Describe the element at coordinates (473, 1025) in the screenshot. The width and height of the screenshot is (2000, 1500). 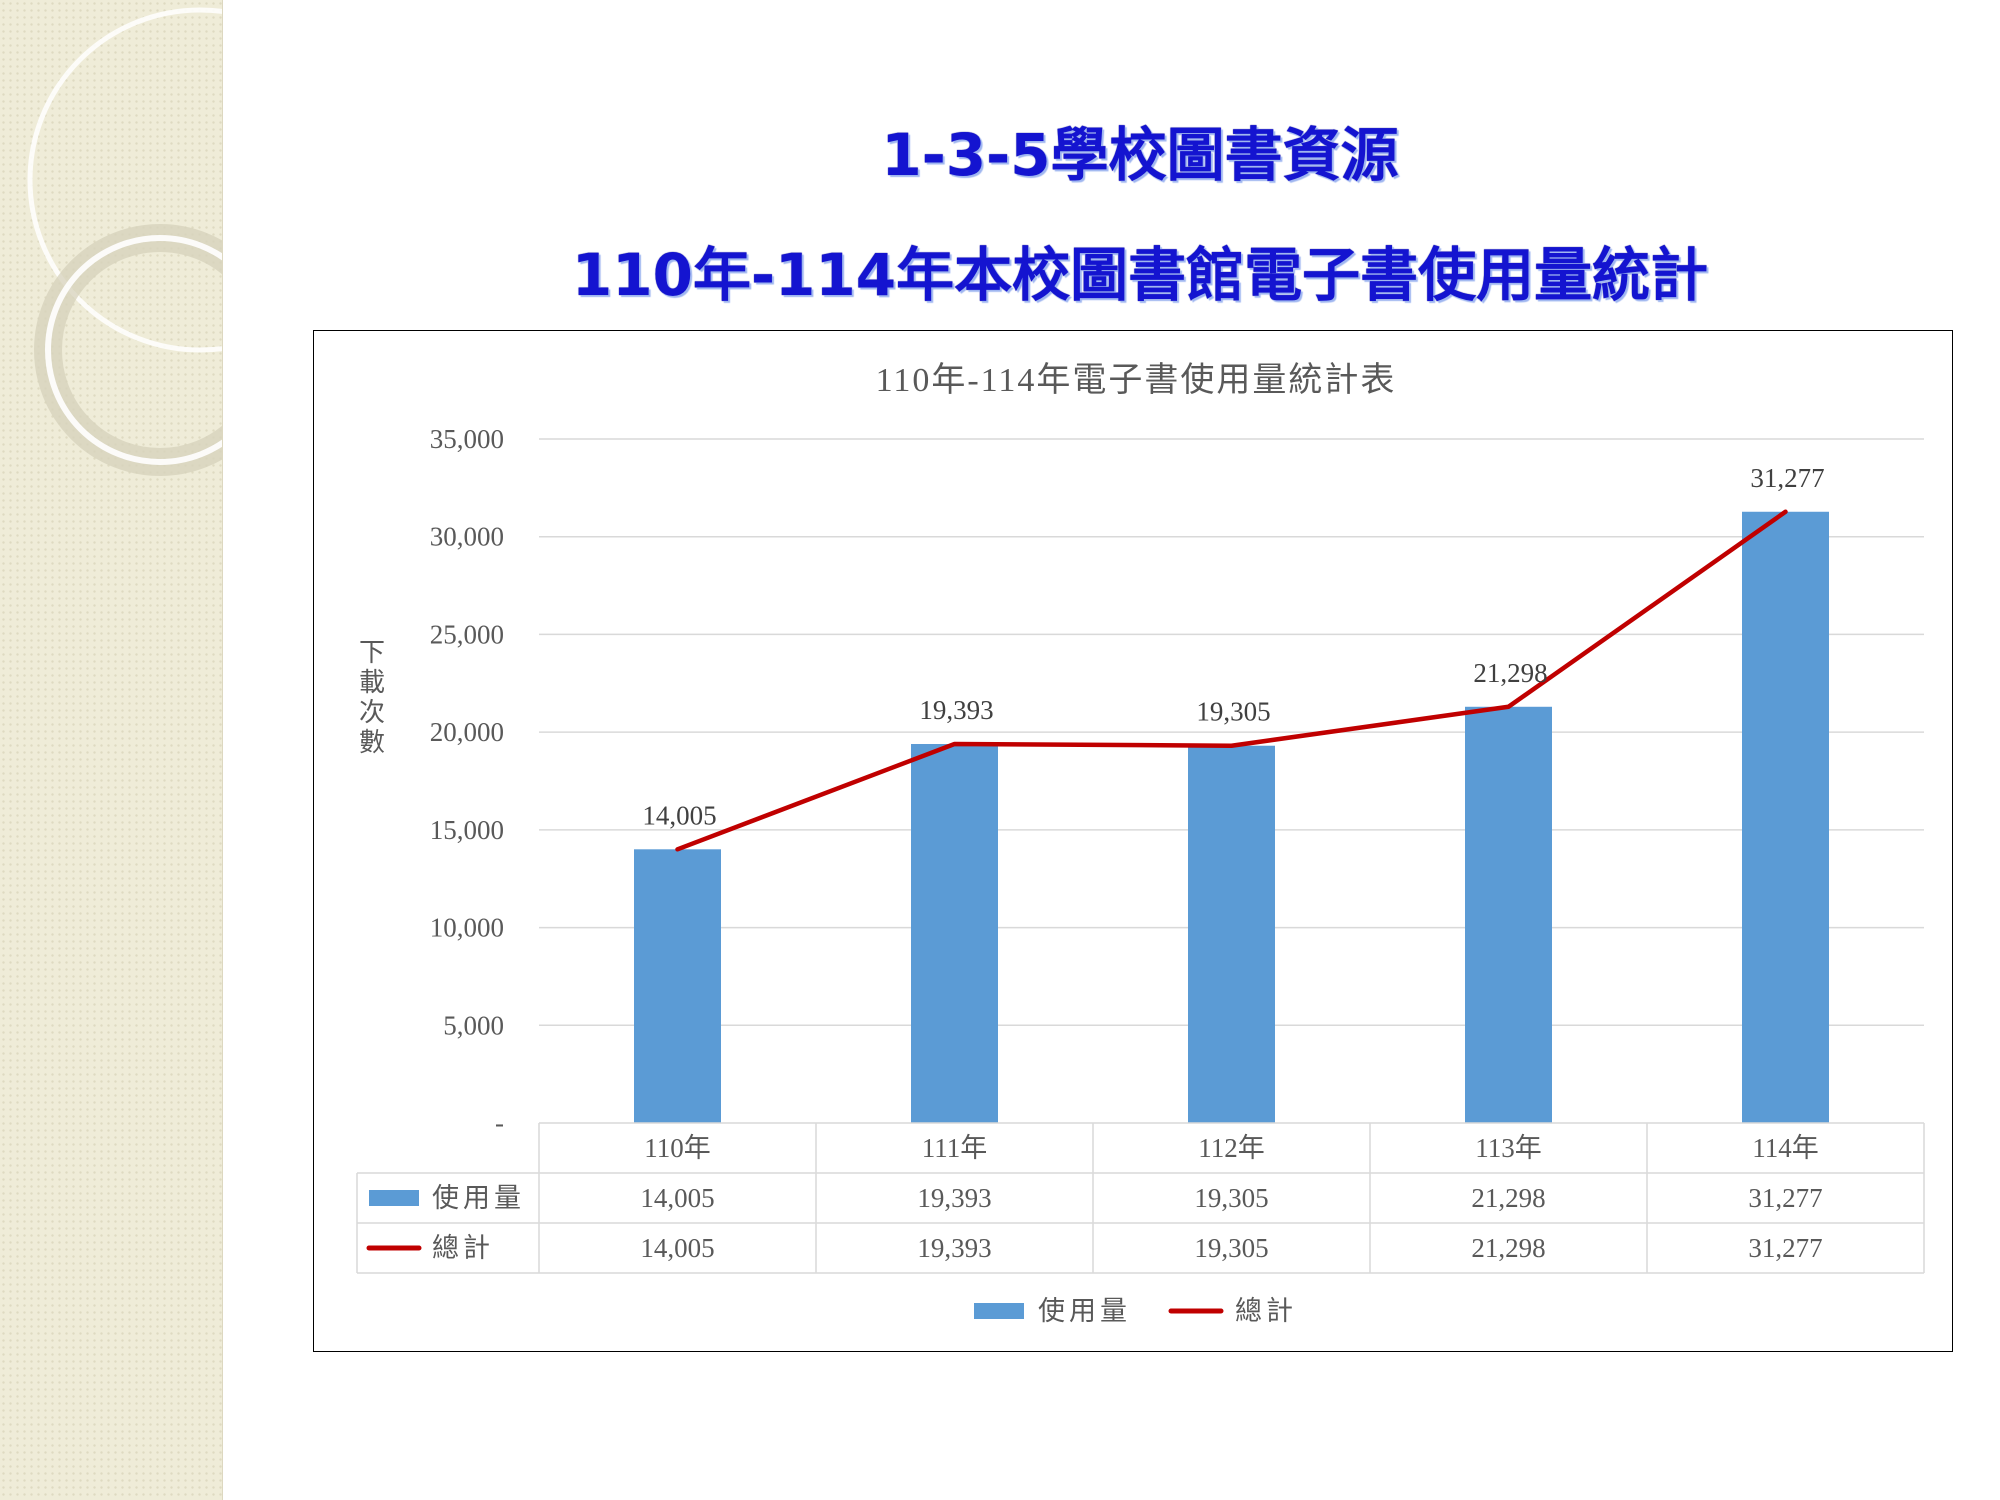
I see `y-tick-label: 5,000` at that location.